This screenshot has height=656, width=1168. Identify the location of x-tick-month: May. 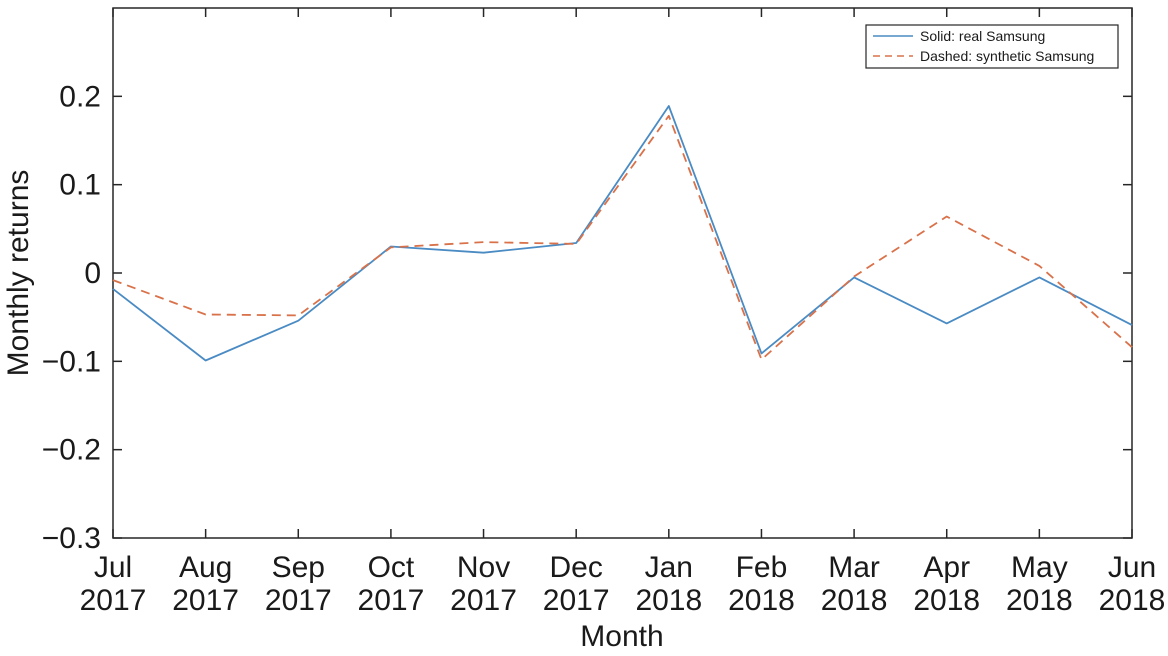
(1039, 567).